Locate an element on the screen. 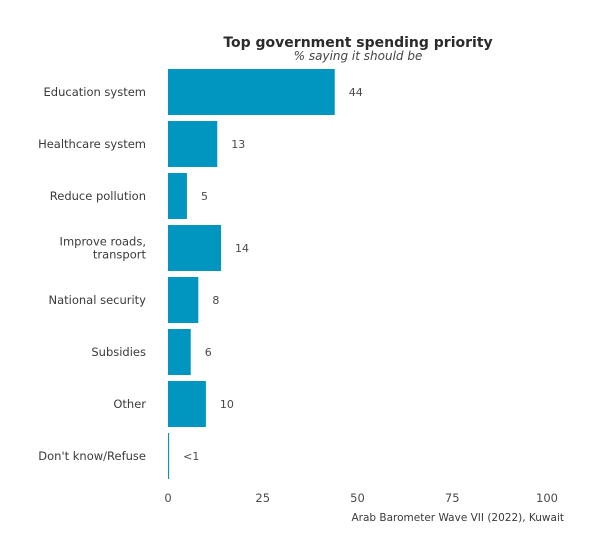  category-label: Healthcare system is located at coordinates (92, 144).